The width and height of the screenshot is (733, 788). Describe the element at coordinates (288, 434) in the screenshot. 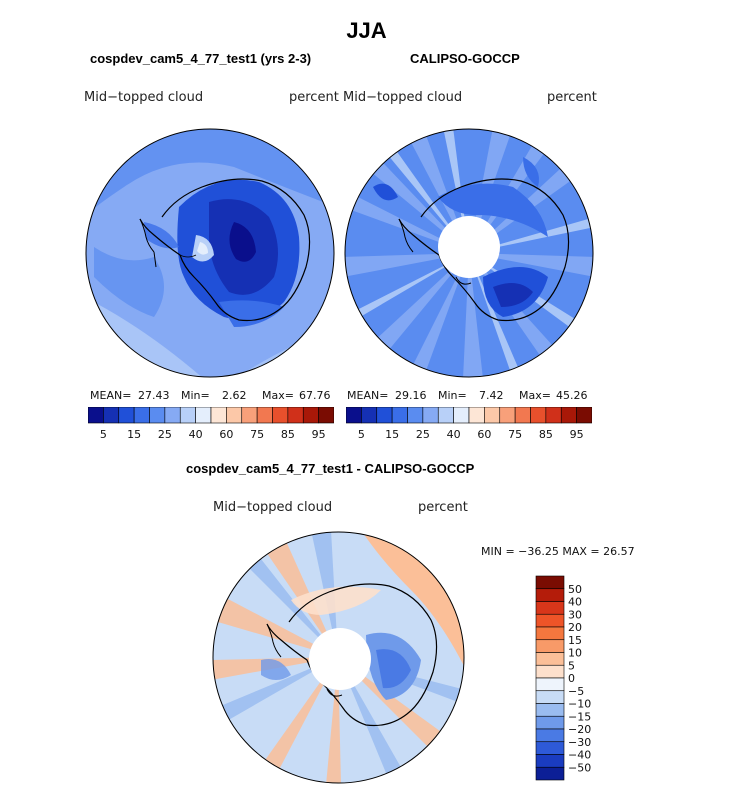

I see `panel1-colorbar-tick-label: 85` at that location.